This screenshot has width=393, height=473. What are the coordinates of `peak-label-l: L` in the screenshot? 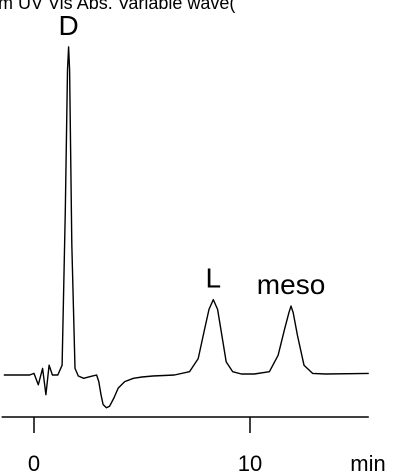 It's located at (213, 278).